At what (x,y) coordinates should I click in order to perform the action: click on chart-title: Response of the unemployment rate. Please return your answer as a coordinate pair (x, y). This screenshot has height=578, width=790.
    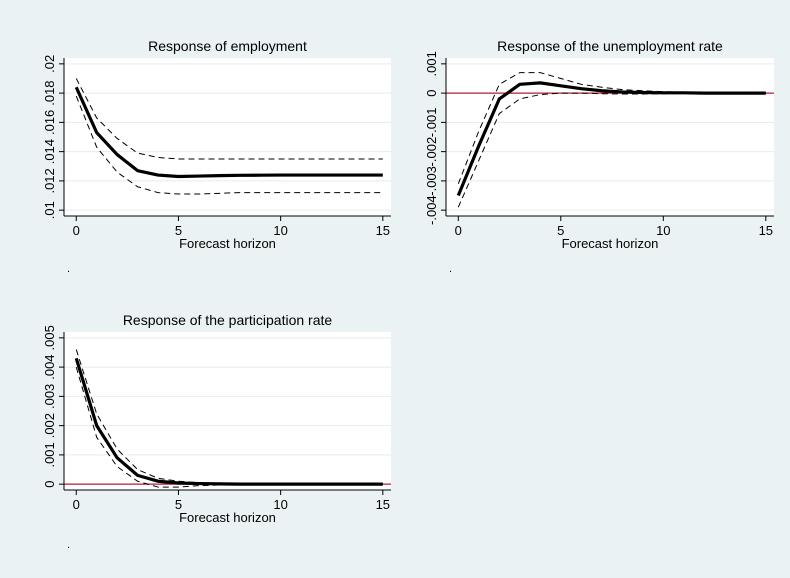
    Looking at the image, I should click on (610, 46).